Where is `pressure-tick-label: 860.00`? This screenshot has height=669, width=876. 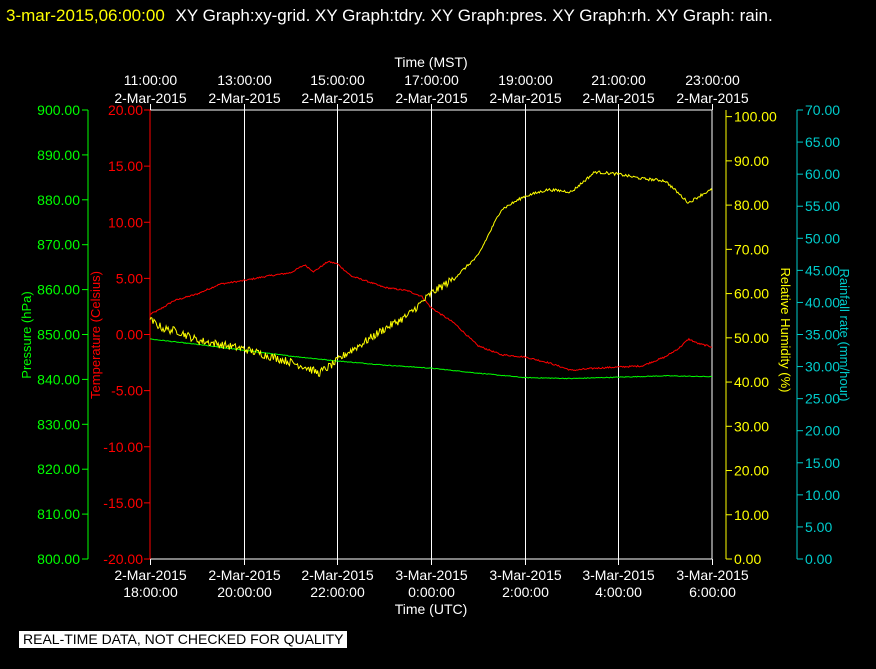
pressure-tick-label: 860.00 is located at coordinates (58, 290).